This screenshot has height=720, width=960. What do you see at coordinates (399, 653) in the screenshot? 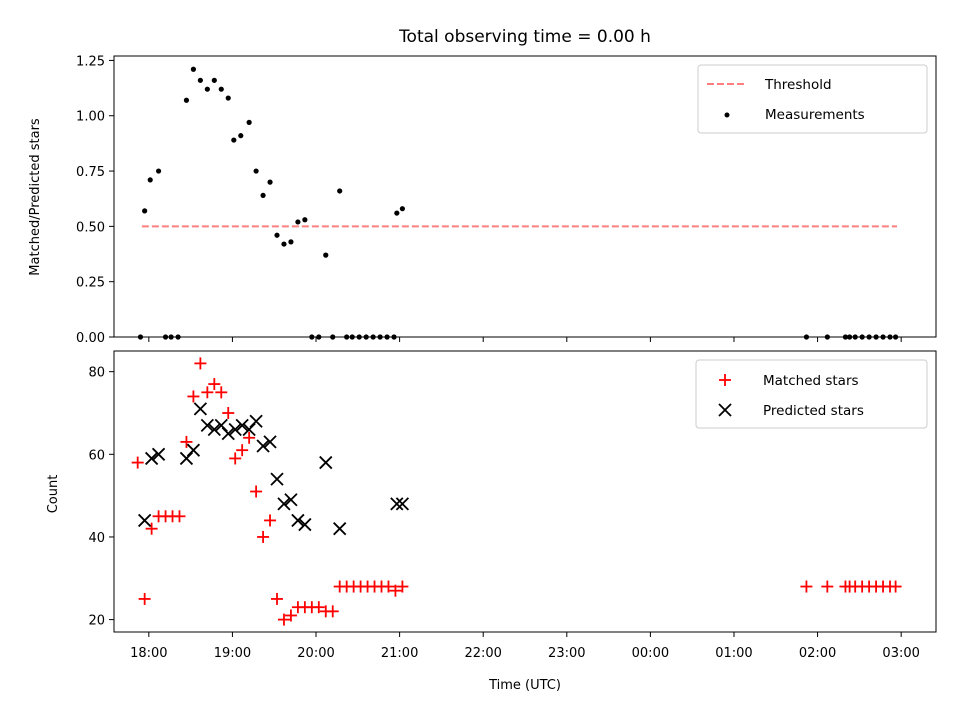
I see `x-tick-label: 21:00` at bounding box center [399, 653].